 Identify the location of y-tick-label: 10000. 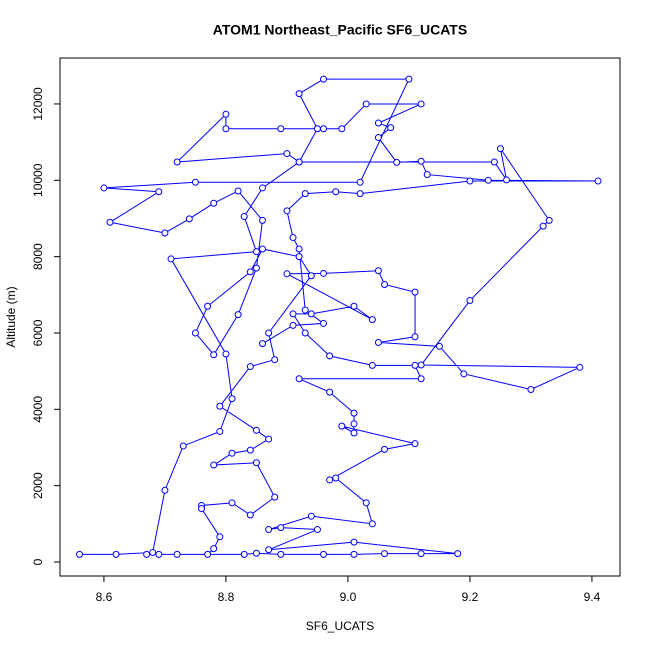
(38, 180).